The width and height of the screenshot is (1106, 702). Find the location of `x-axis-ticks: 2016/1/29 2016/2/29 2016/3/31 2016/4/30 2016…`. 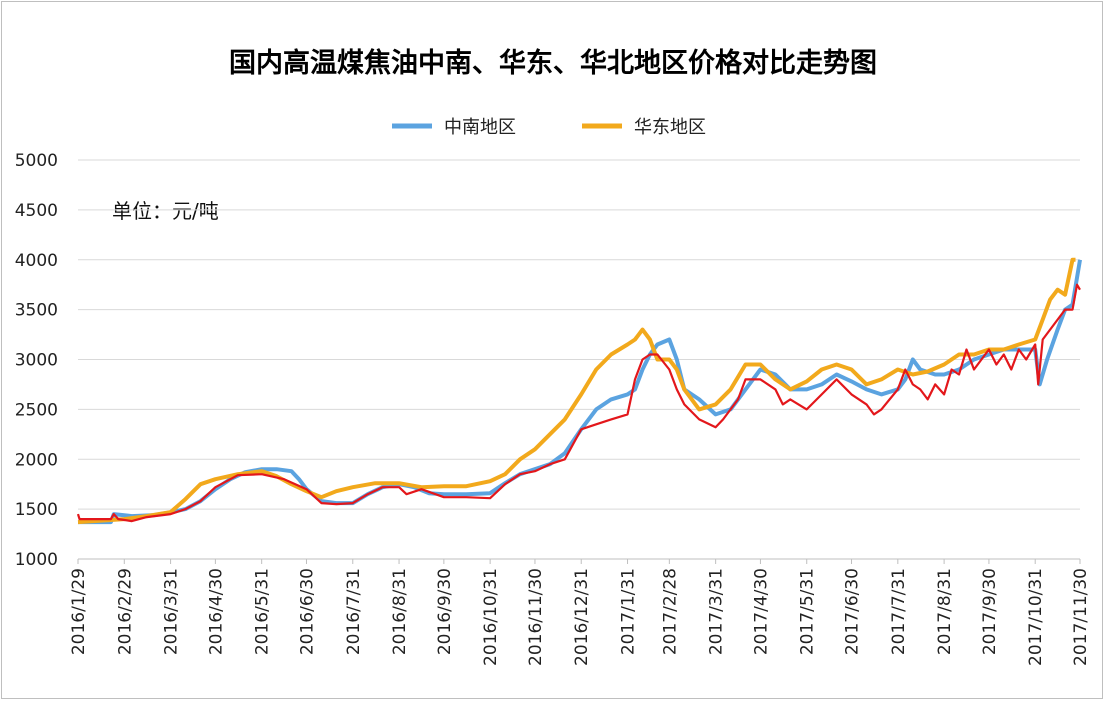

x-axis-ticks: 2016/1/29 2016/2/29 2016/3/31 2016/4/30 2016… is located at coordinates (580, 612).